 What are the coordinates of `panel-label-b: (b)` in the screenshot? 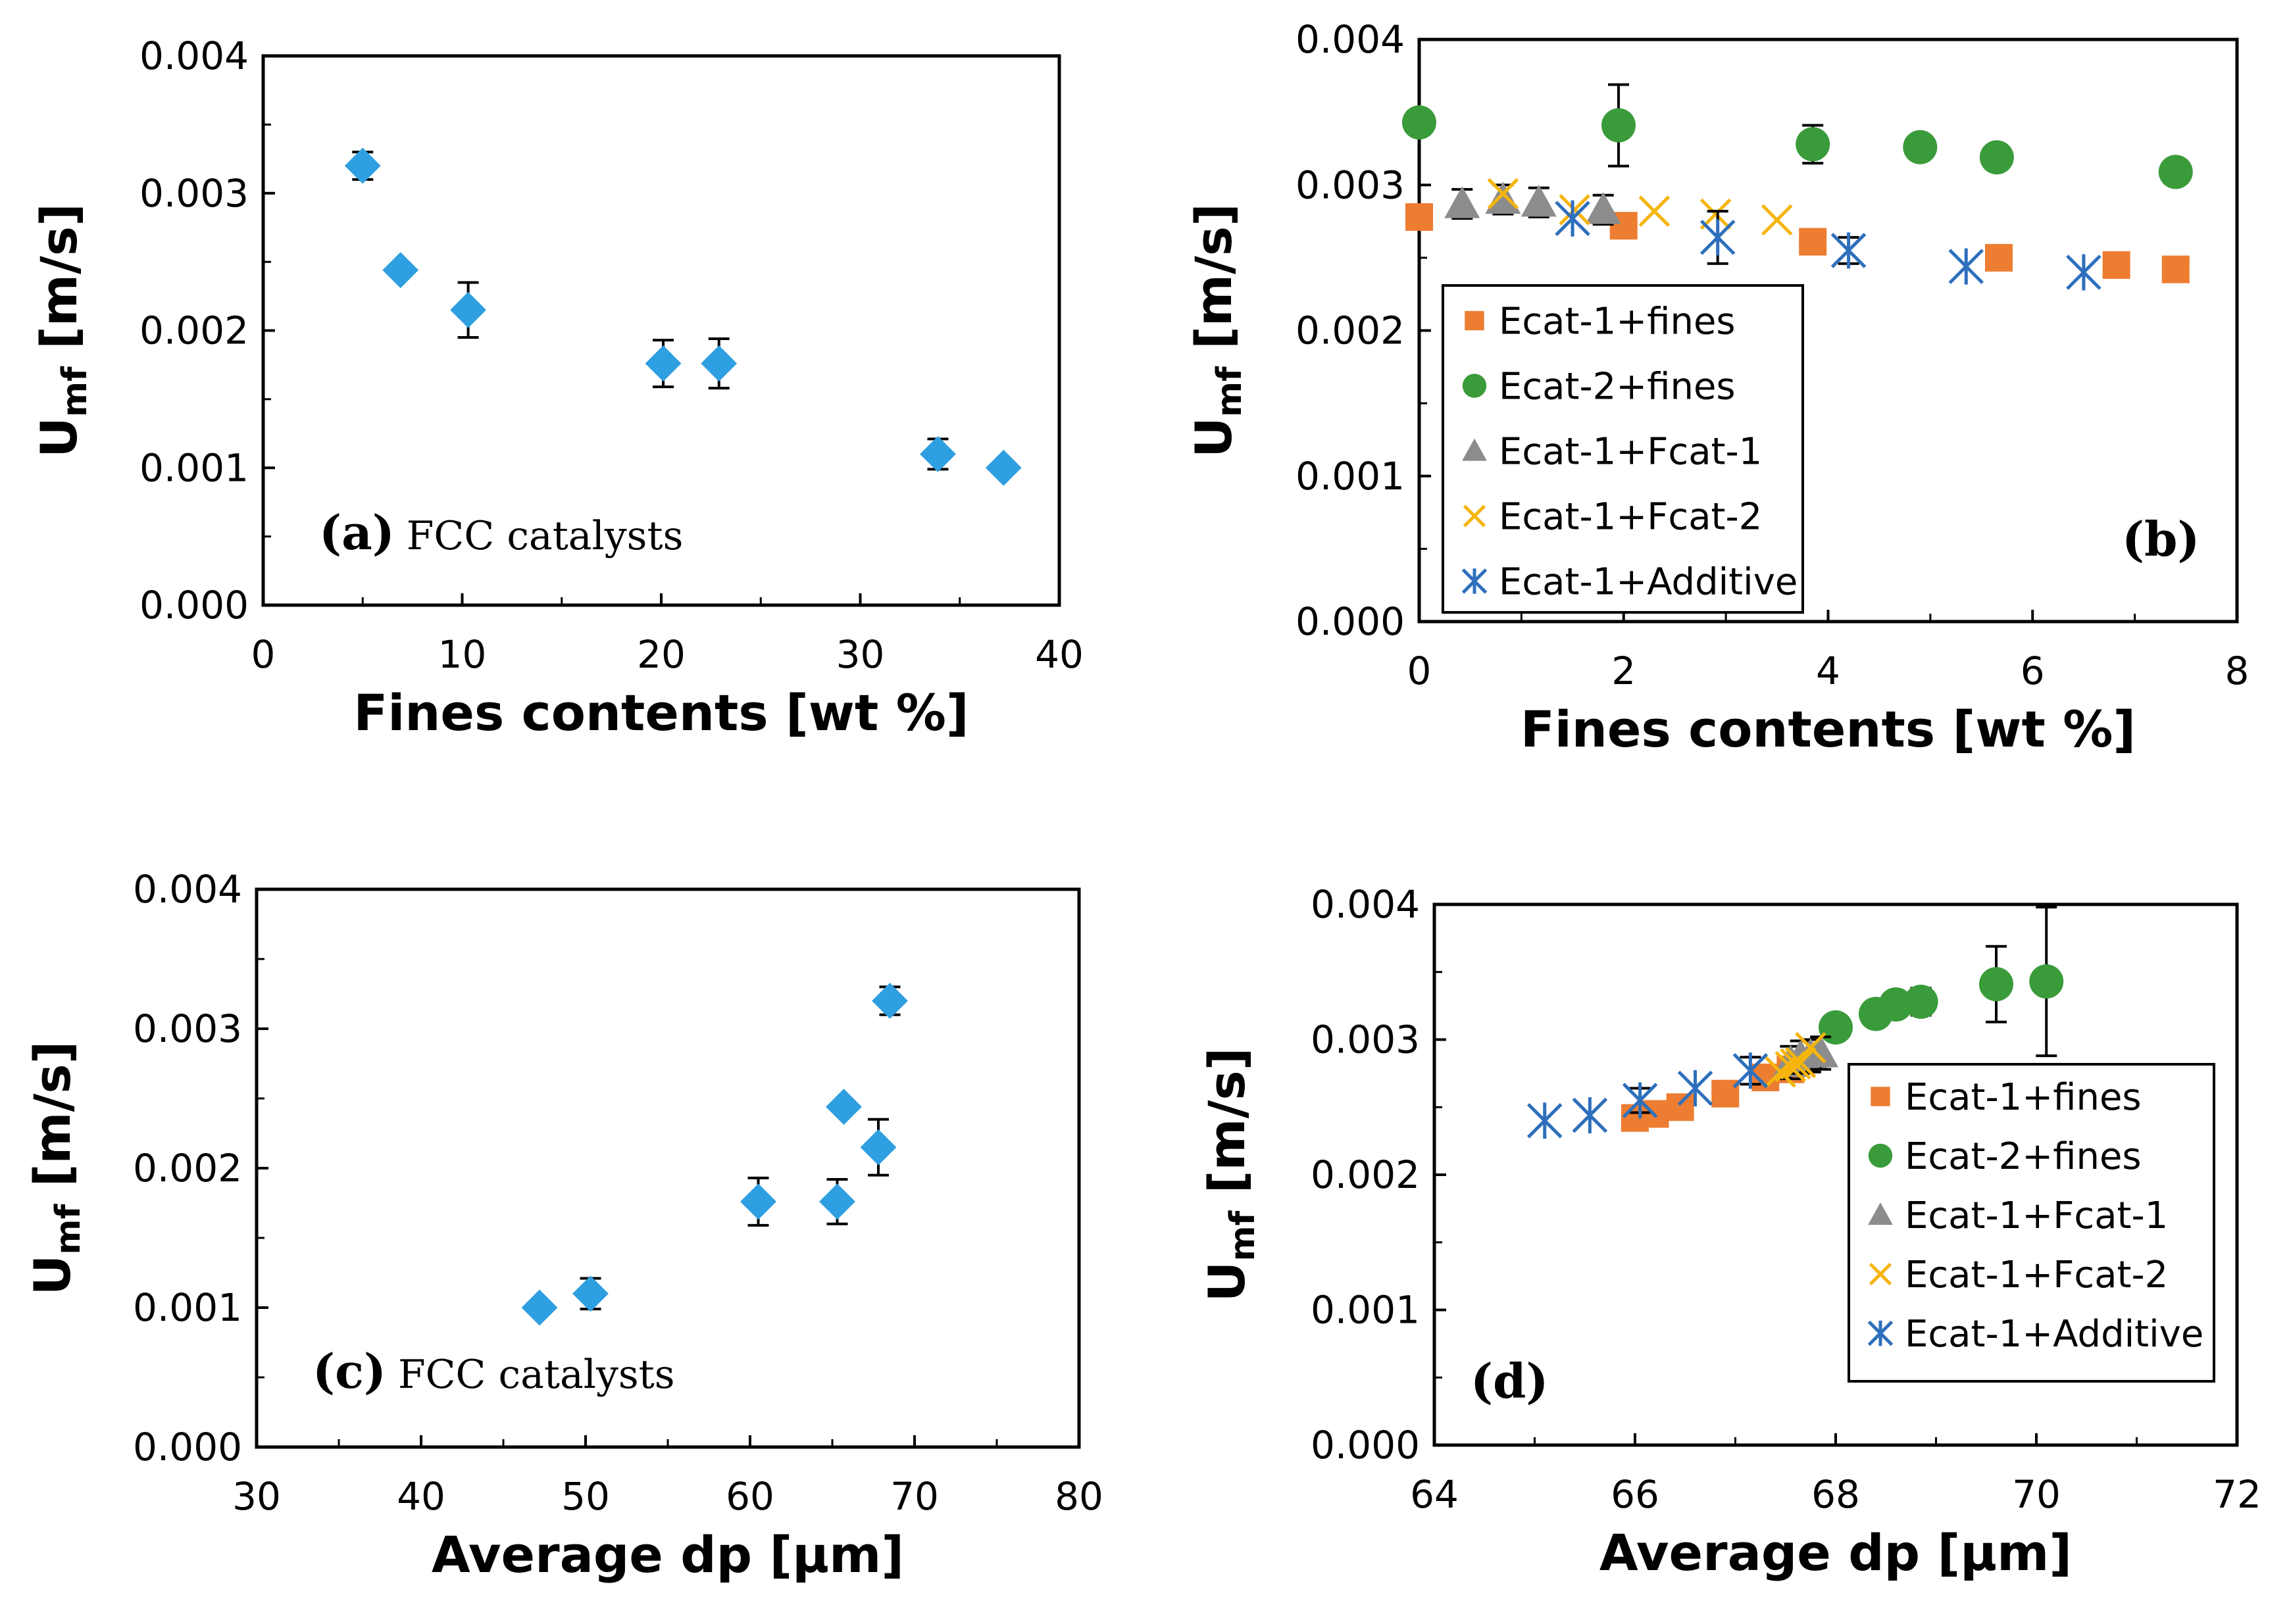 It's located at (2161, 539).